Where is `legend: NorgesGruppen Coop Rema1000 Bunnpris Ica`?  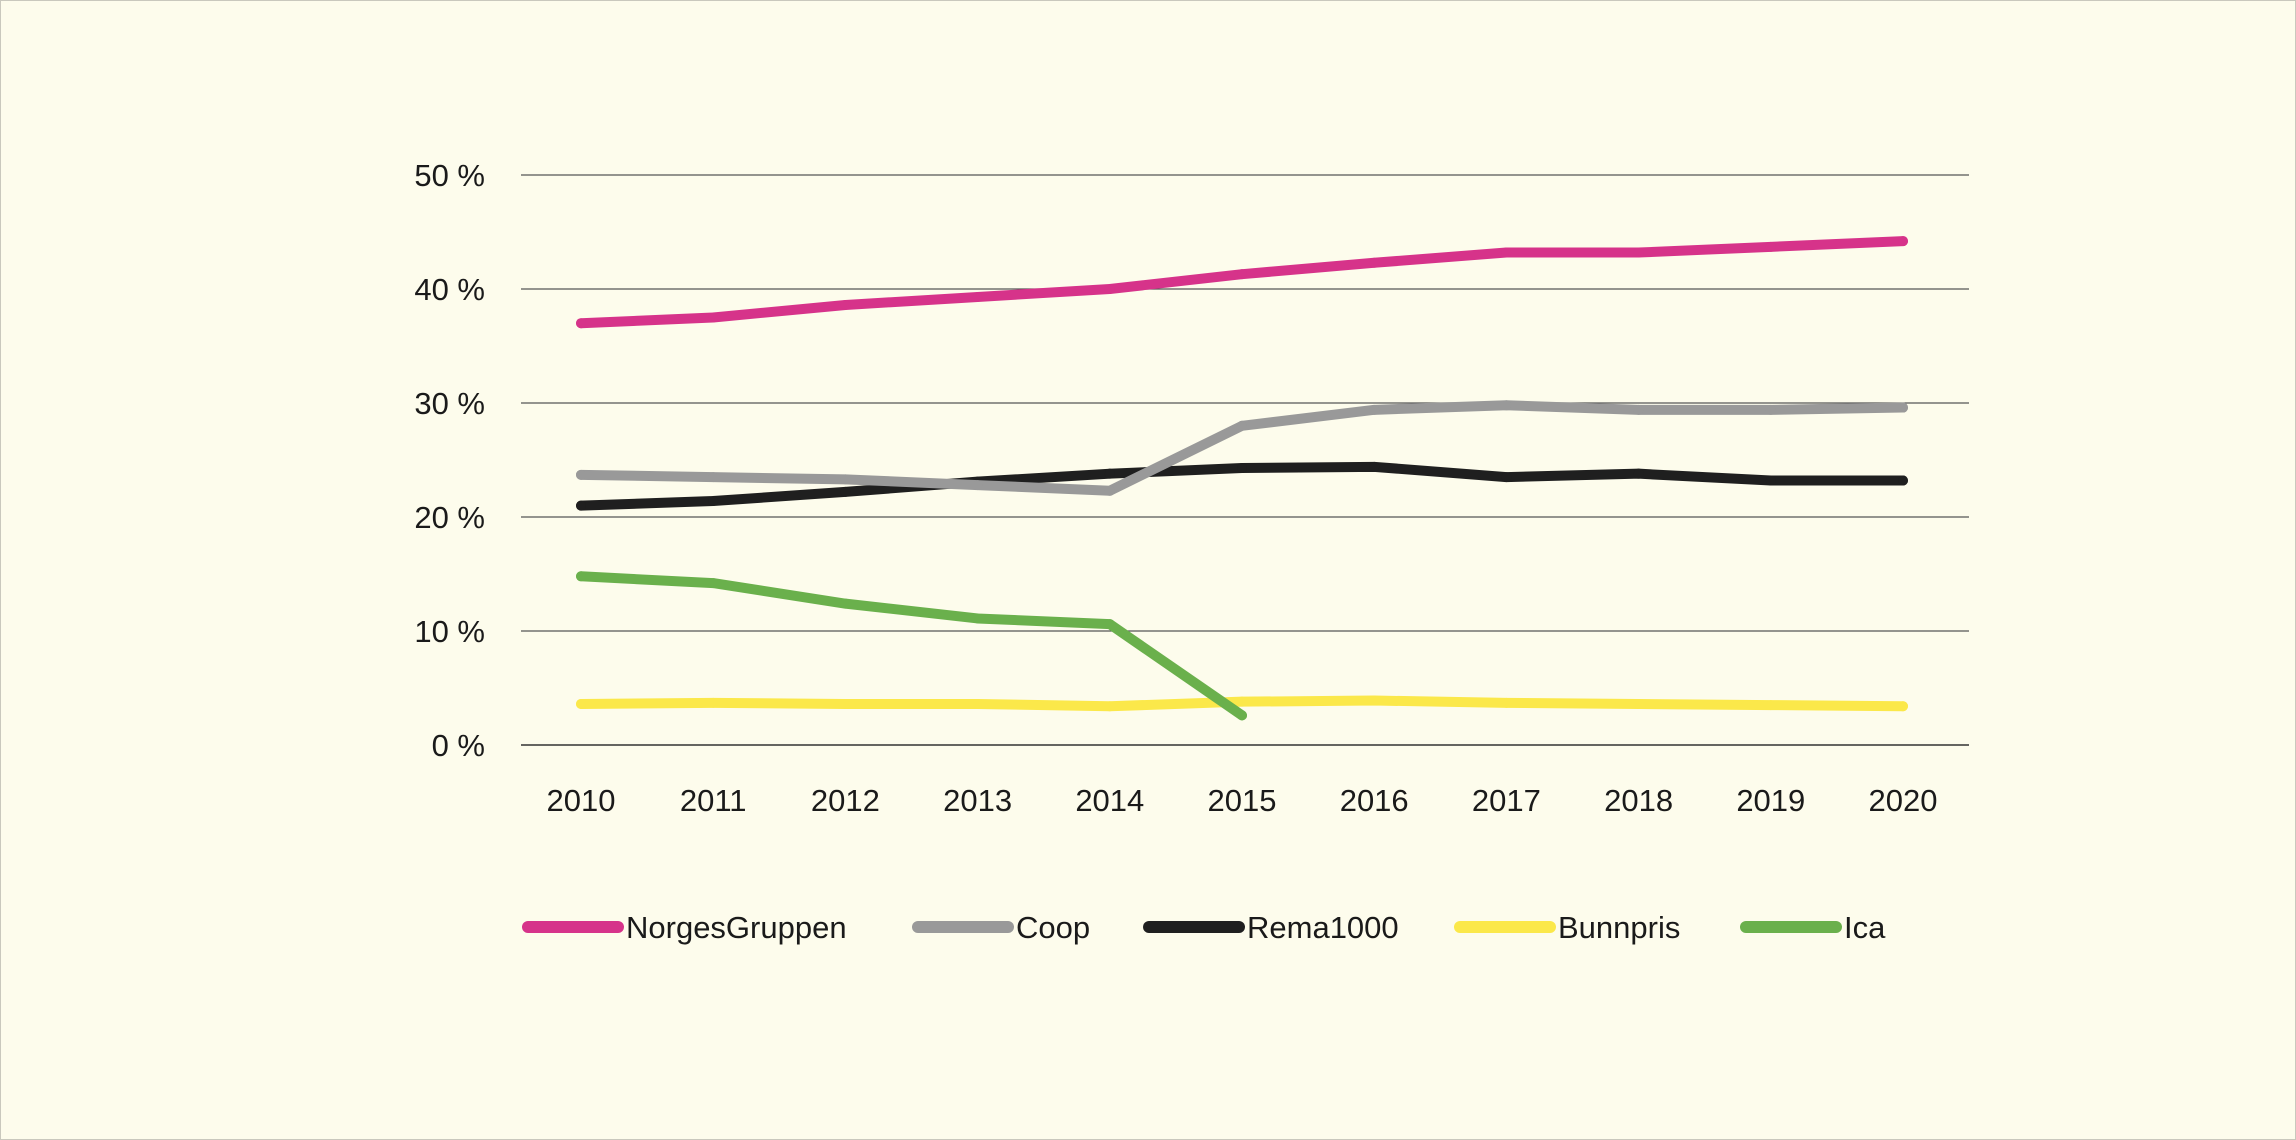 legend: NorgesGruppen Coop Rema1000 Bunnpris Ica is located at coordinates (1204, 927).